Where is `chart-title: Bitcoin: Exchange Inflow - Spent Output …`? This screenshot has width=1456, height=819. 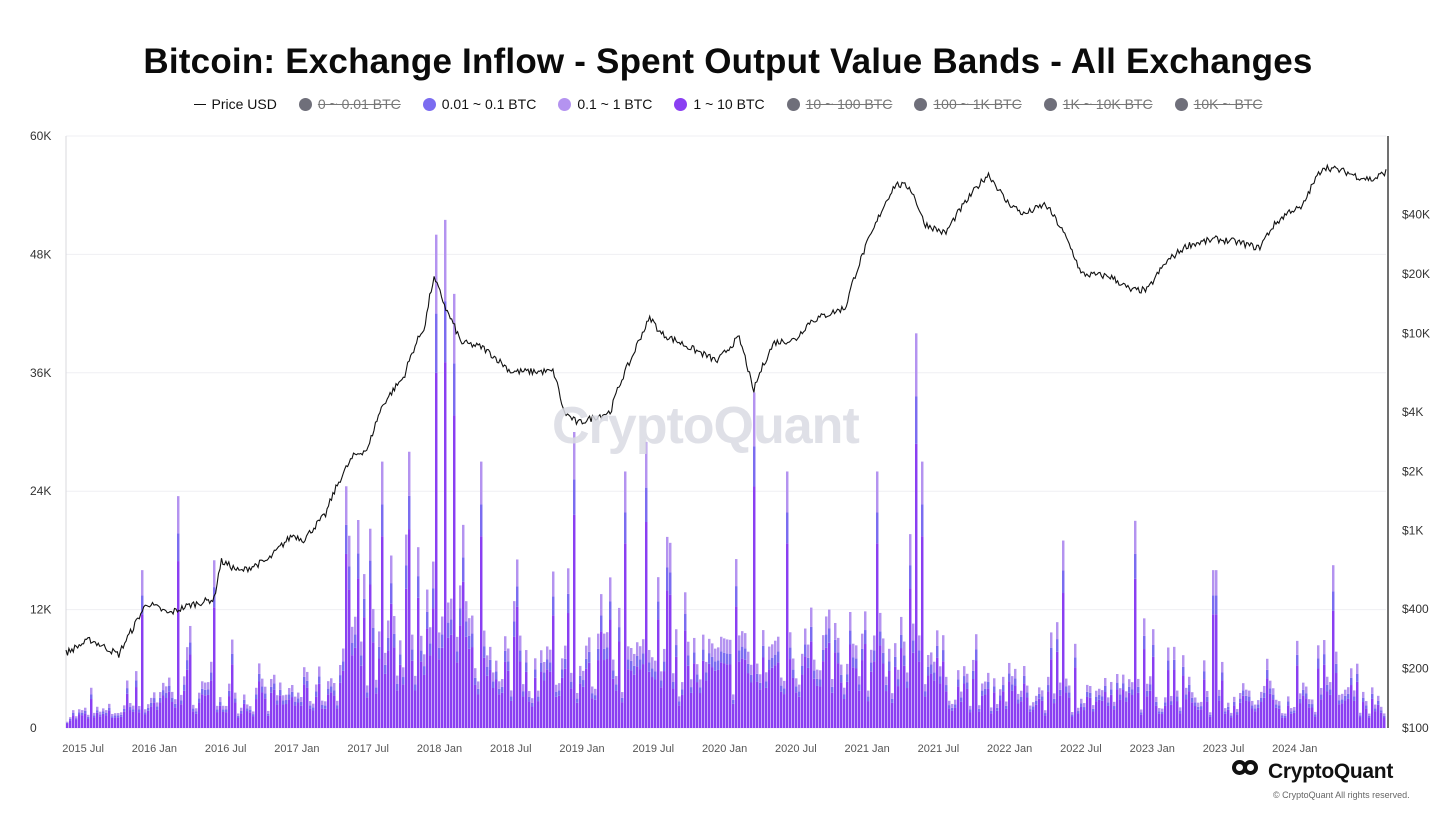 chart-title: Bitcoin: Exchange Inflow - Spent Output … is located at coordinates (728, 61).